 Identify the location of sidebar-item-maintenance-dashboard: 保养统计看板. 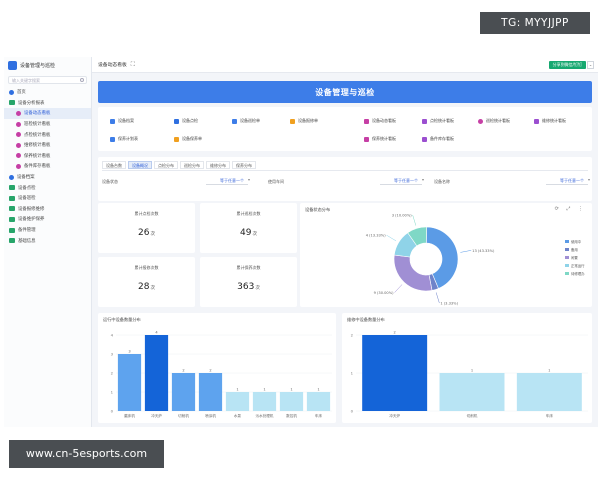
(47, 156).